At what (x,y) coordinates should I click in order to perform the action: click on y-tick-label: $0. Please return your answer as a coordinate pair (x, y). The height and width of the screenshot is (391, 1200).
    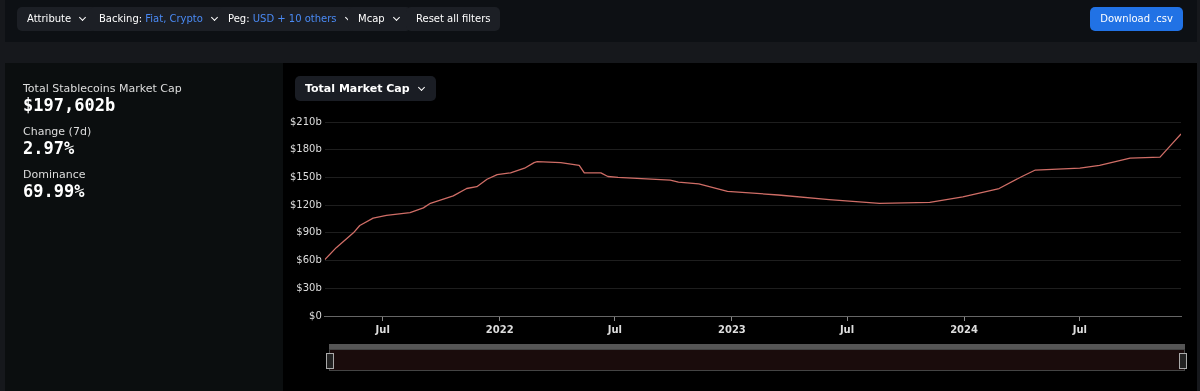
    Looking at the image, I should click on (315, 315).